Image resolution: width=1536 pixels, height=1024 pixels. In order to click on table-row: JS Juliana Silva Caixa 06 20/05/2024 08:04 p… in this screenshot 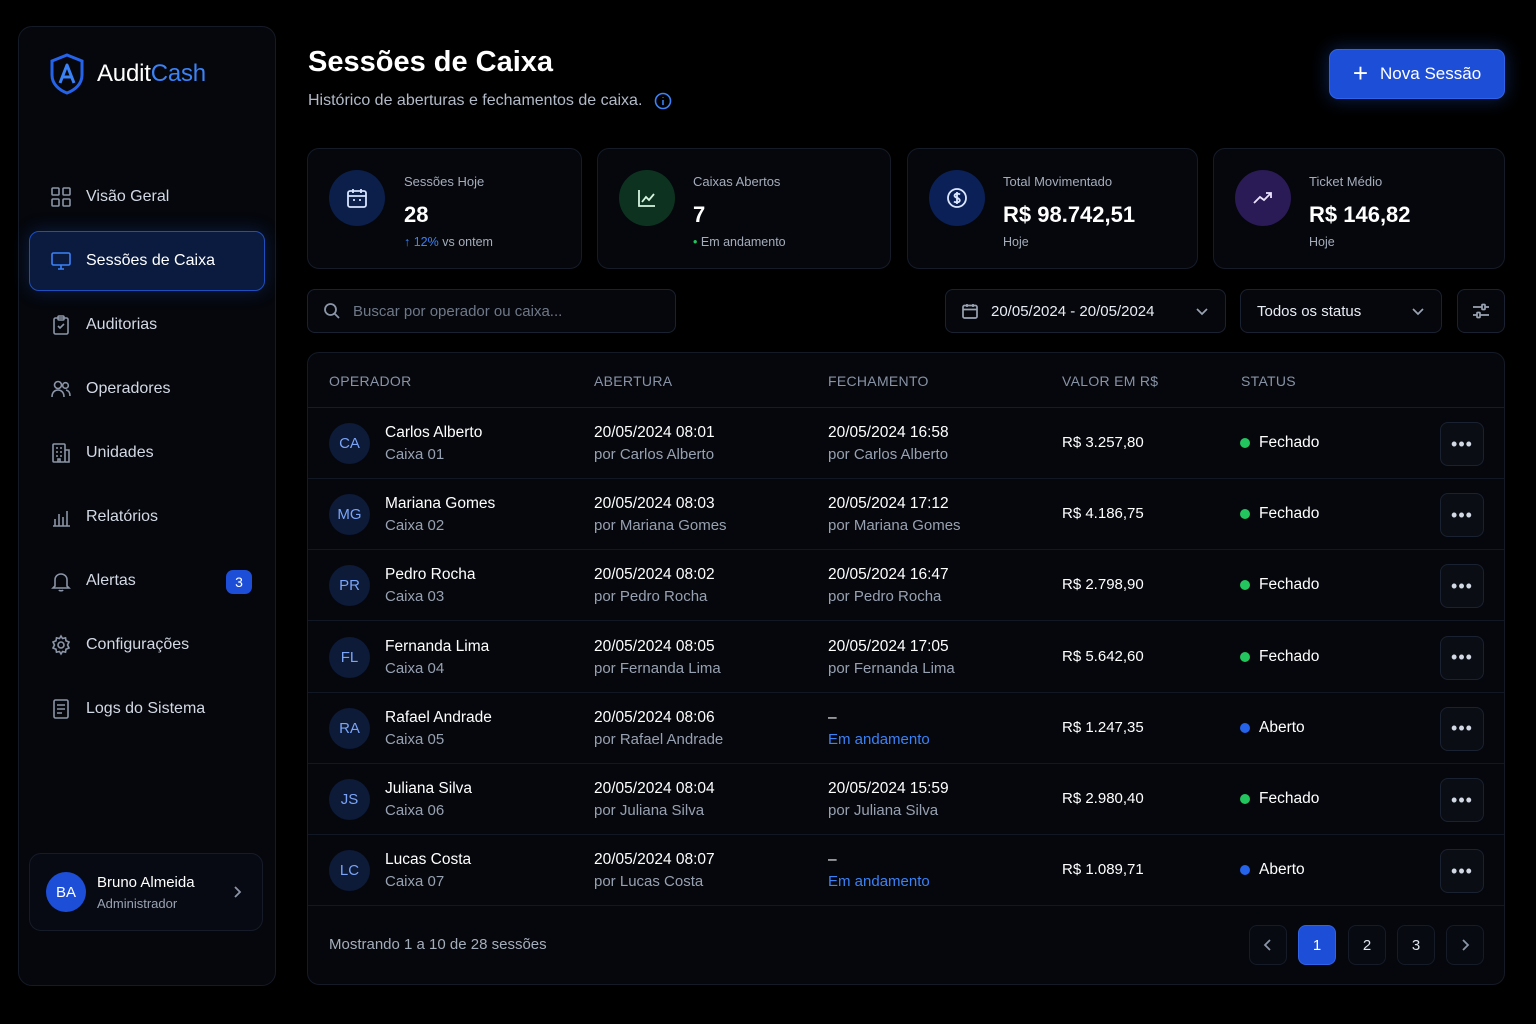, I will do `click(906, 799)`.